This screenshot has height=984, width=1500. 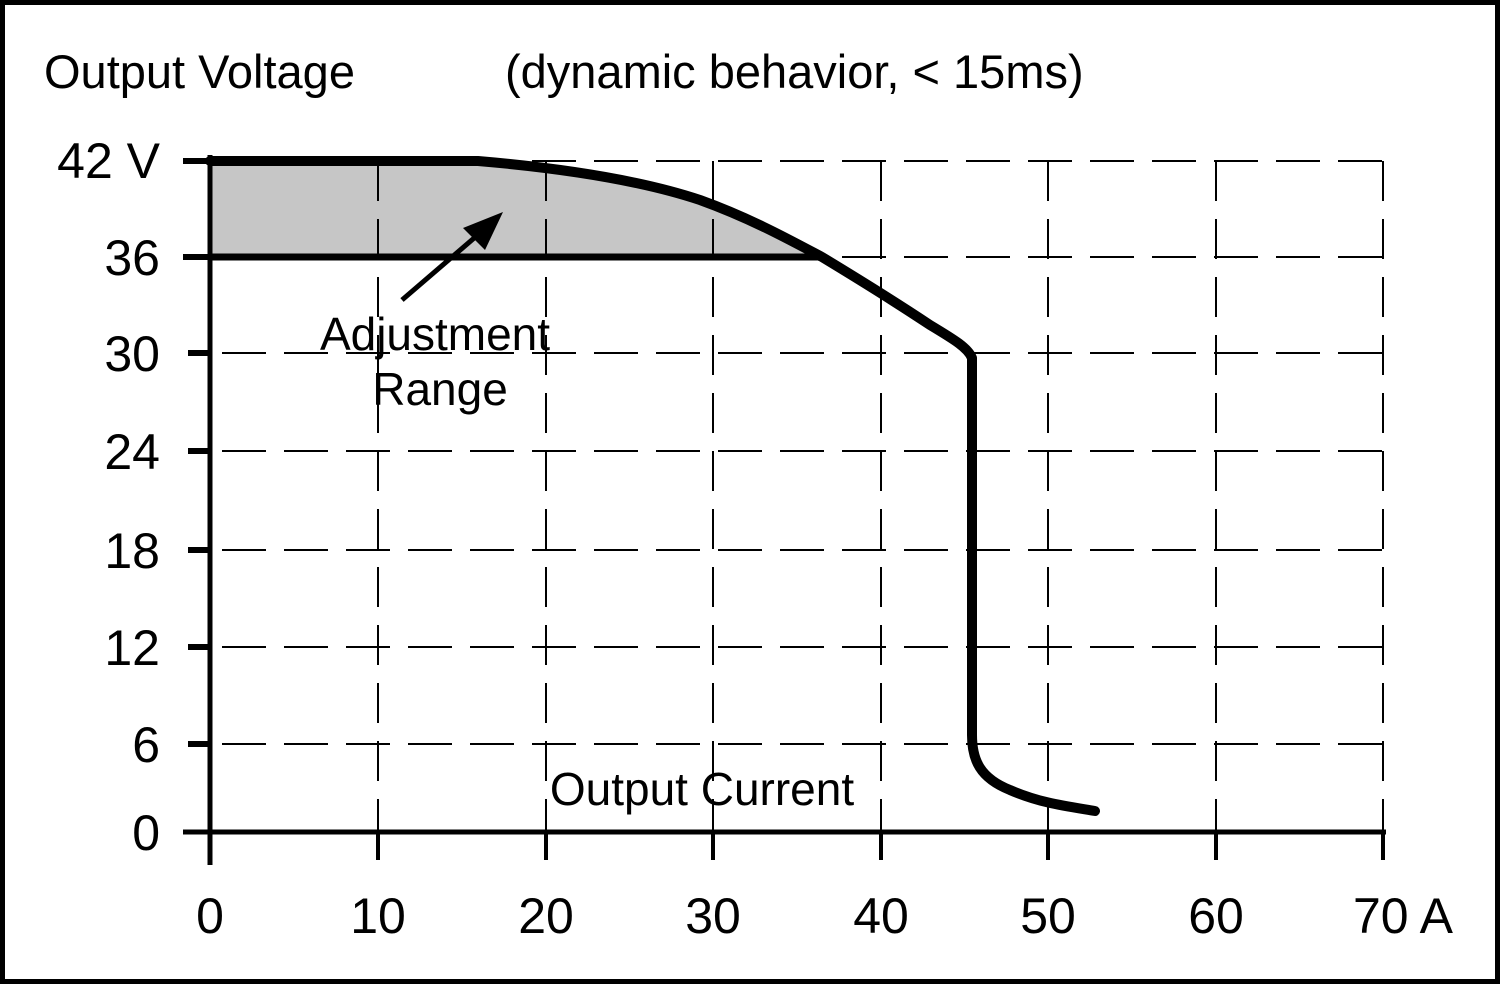 What do you see at coordinates (702, 789) in the screenshot?
I see `x-axis-label: Output Current` at bounding box center [702, 789].